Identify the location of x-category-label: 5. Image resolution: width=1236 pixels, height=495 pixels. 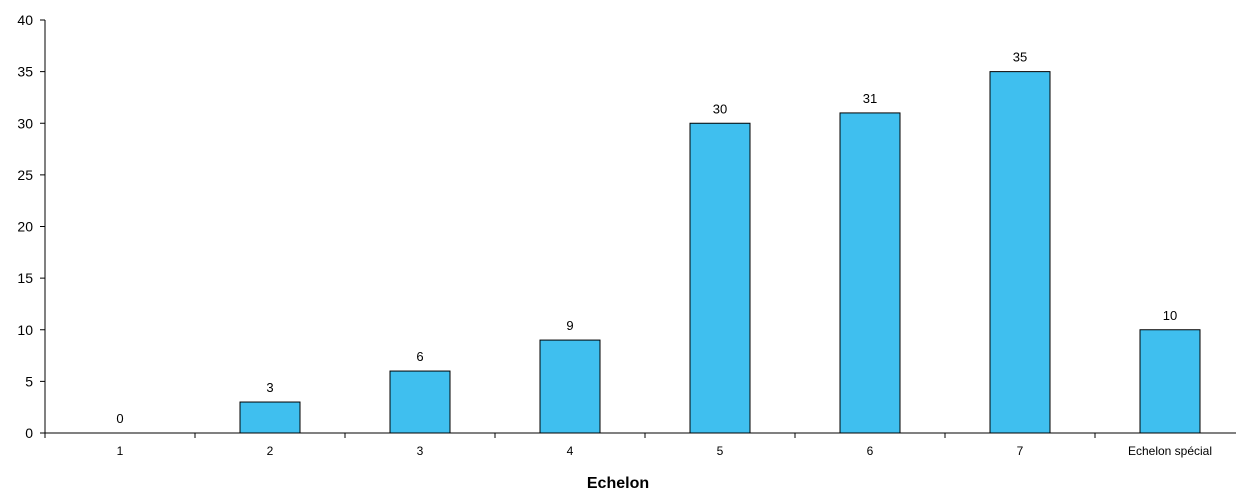
(720, 451).